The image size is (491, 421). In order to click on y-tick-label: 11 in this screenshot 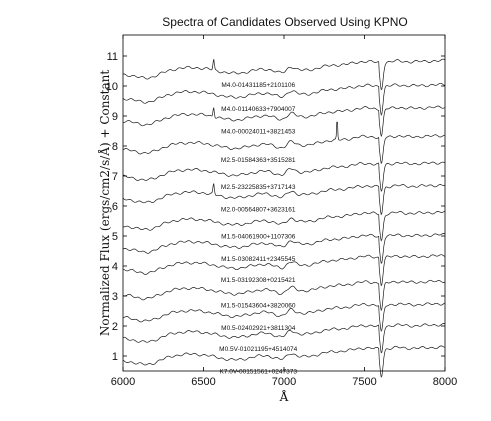, I will do `click(112, 57)`.